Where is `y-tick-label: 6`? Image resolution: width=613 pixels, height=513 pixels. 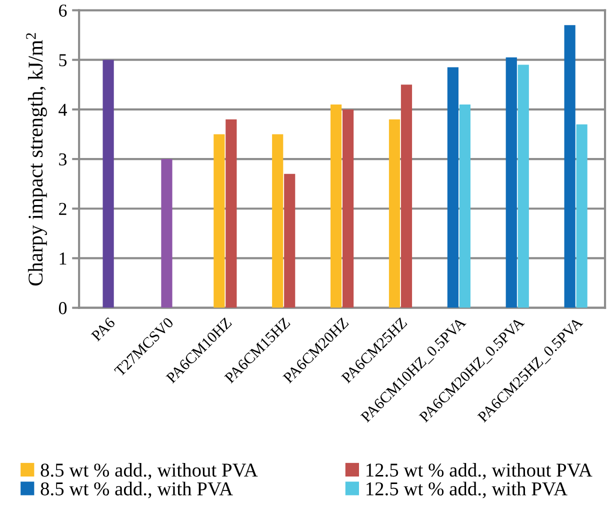 y-tick-label: 6 is located at coordinates (63, 10).